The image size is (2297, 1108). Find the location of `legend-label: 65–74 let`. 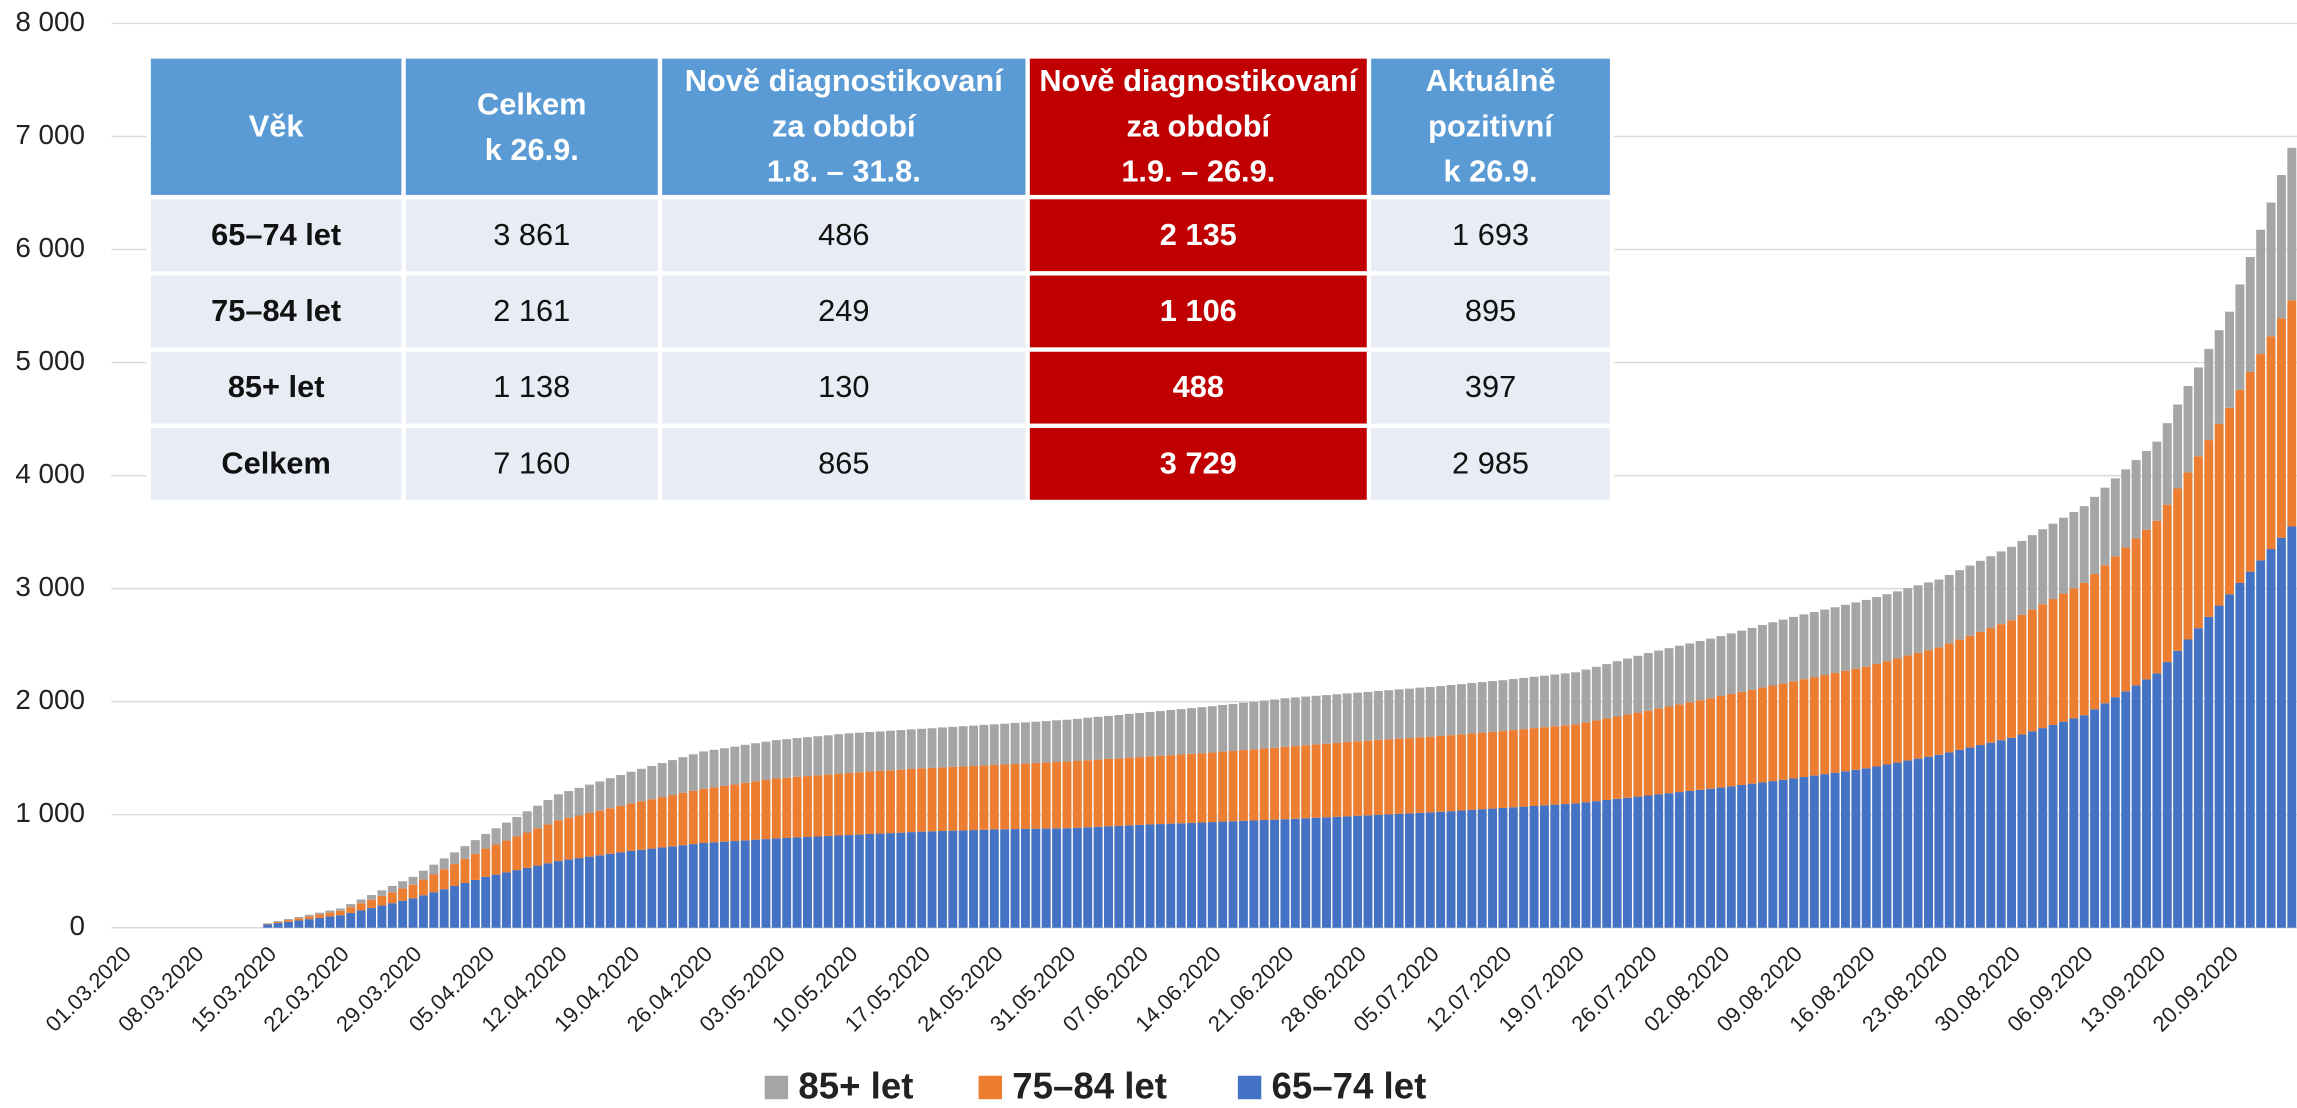

legend-label: 65–74 let is located at coordinates (1349, 1086).